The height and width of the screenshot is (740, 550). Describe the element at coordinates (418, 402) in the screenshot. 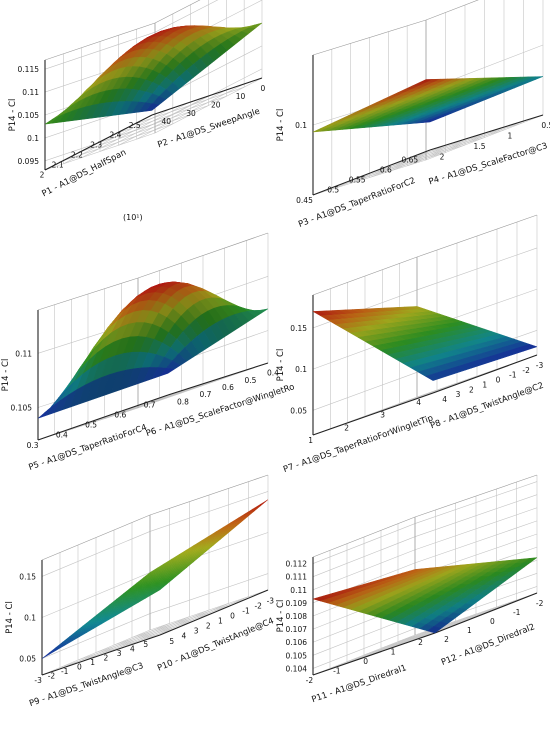

I see `x-tick-label-4-4: 4` at that location.